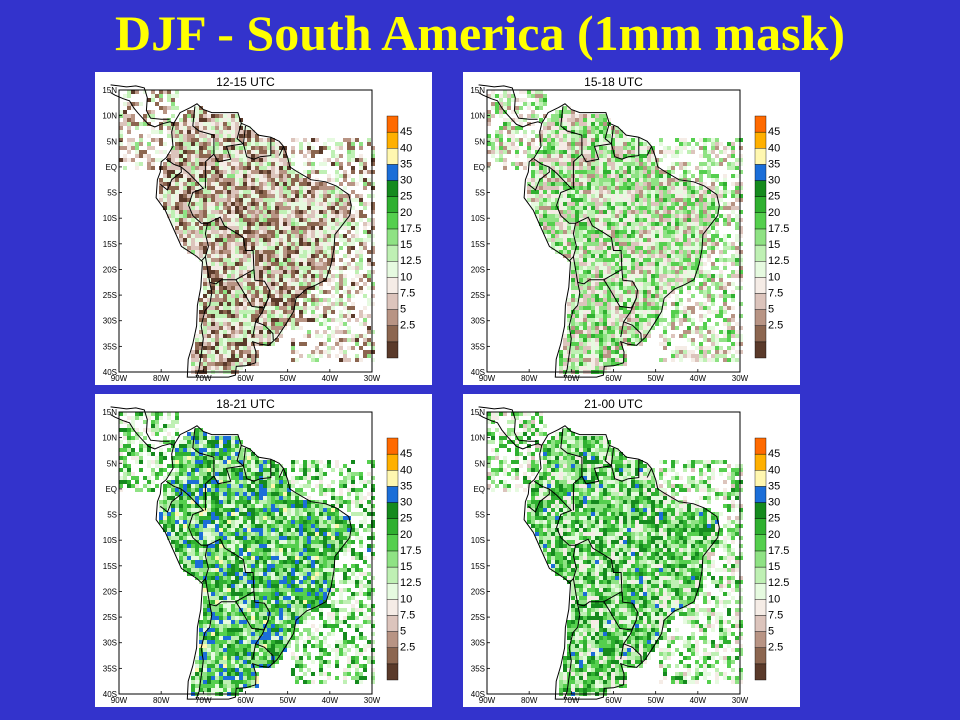  I want to click on coastline, so click(231, 553).